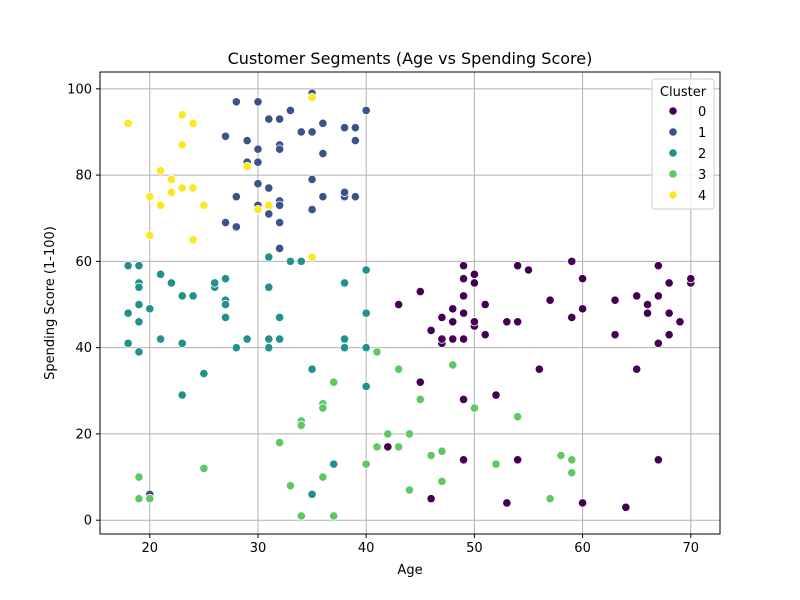 The height and width of the screenshot is (600, 800). Describe the element at coordinates (258, 548) in the screenshot. I see `x-tick-label: 30` at that location.